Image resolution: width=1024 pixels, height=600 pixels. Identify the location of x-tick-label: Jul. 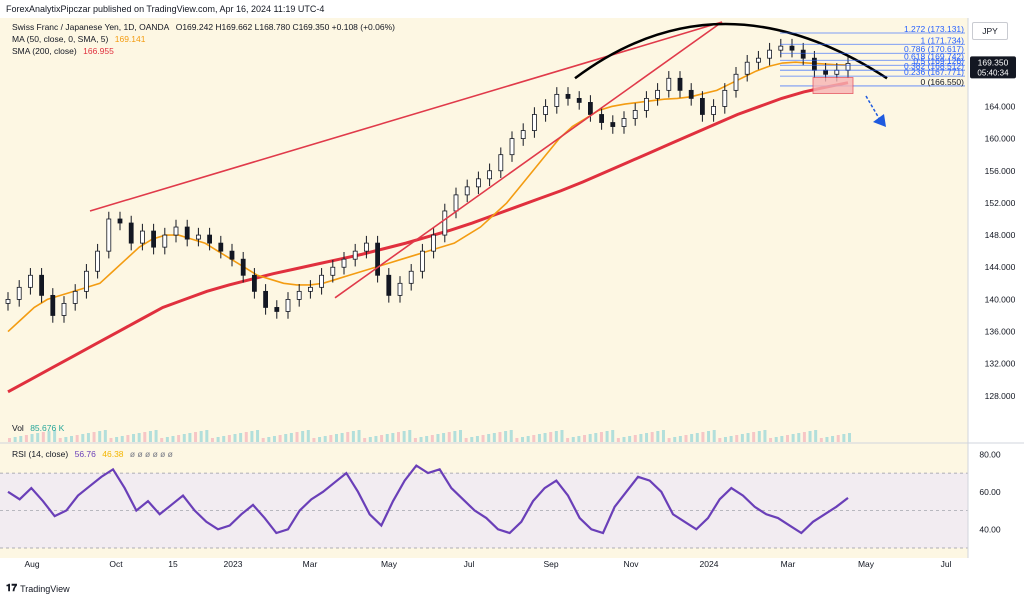
(469, 564).